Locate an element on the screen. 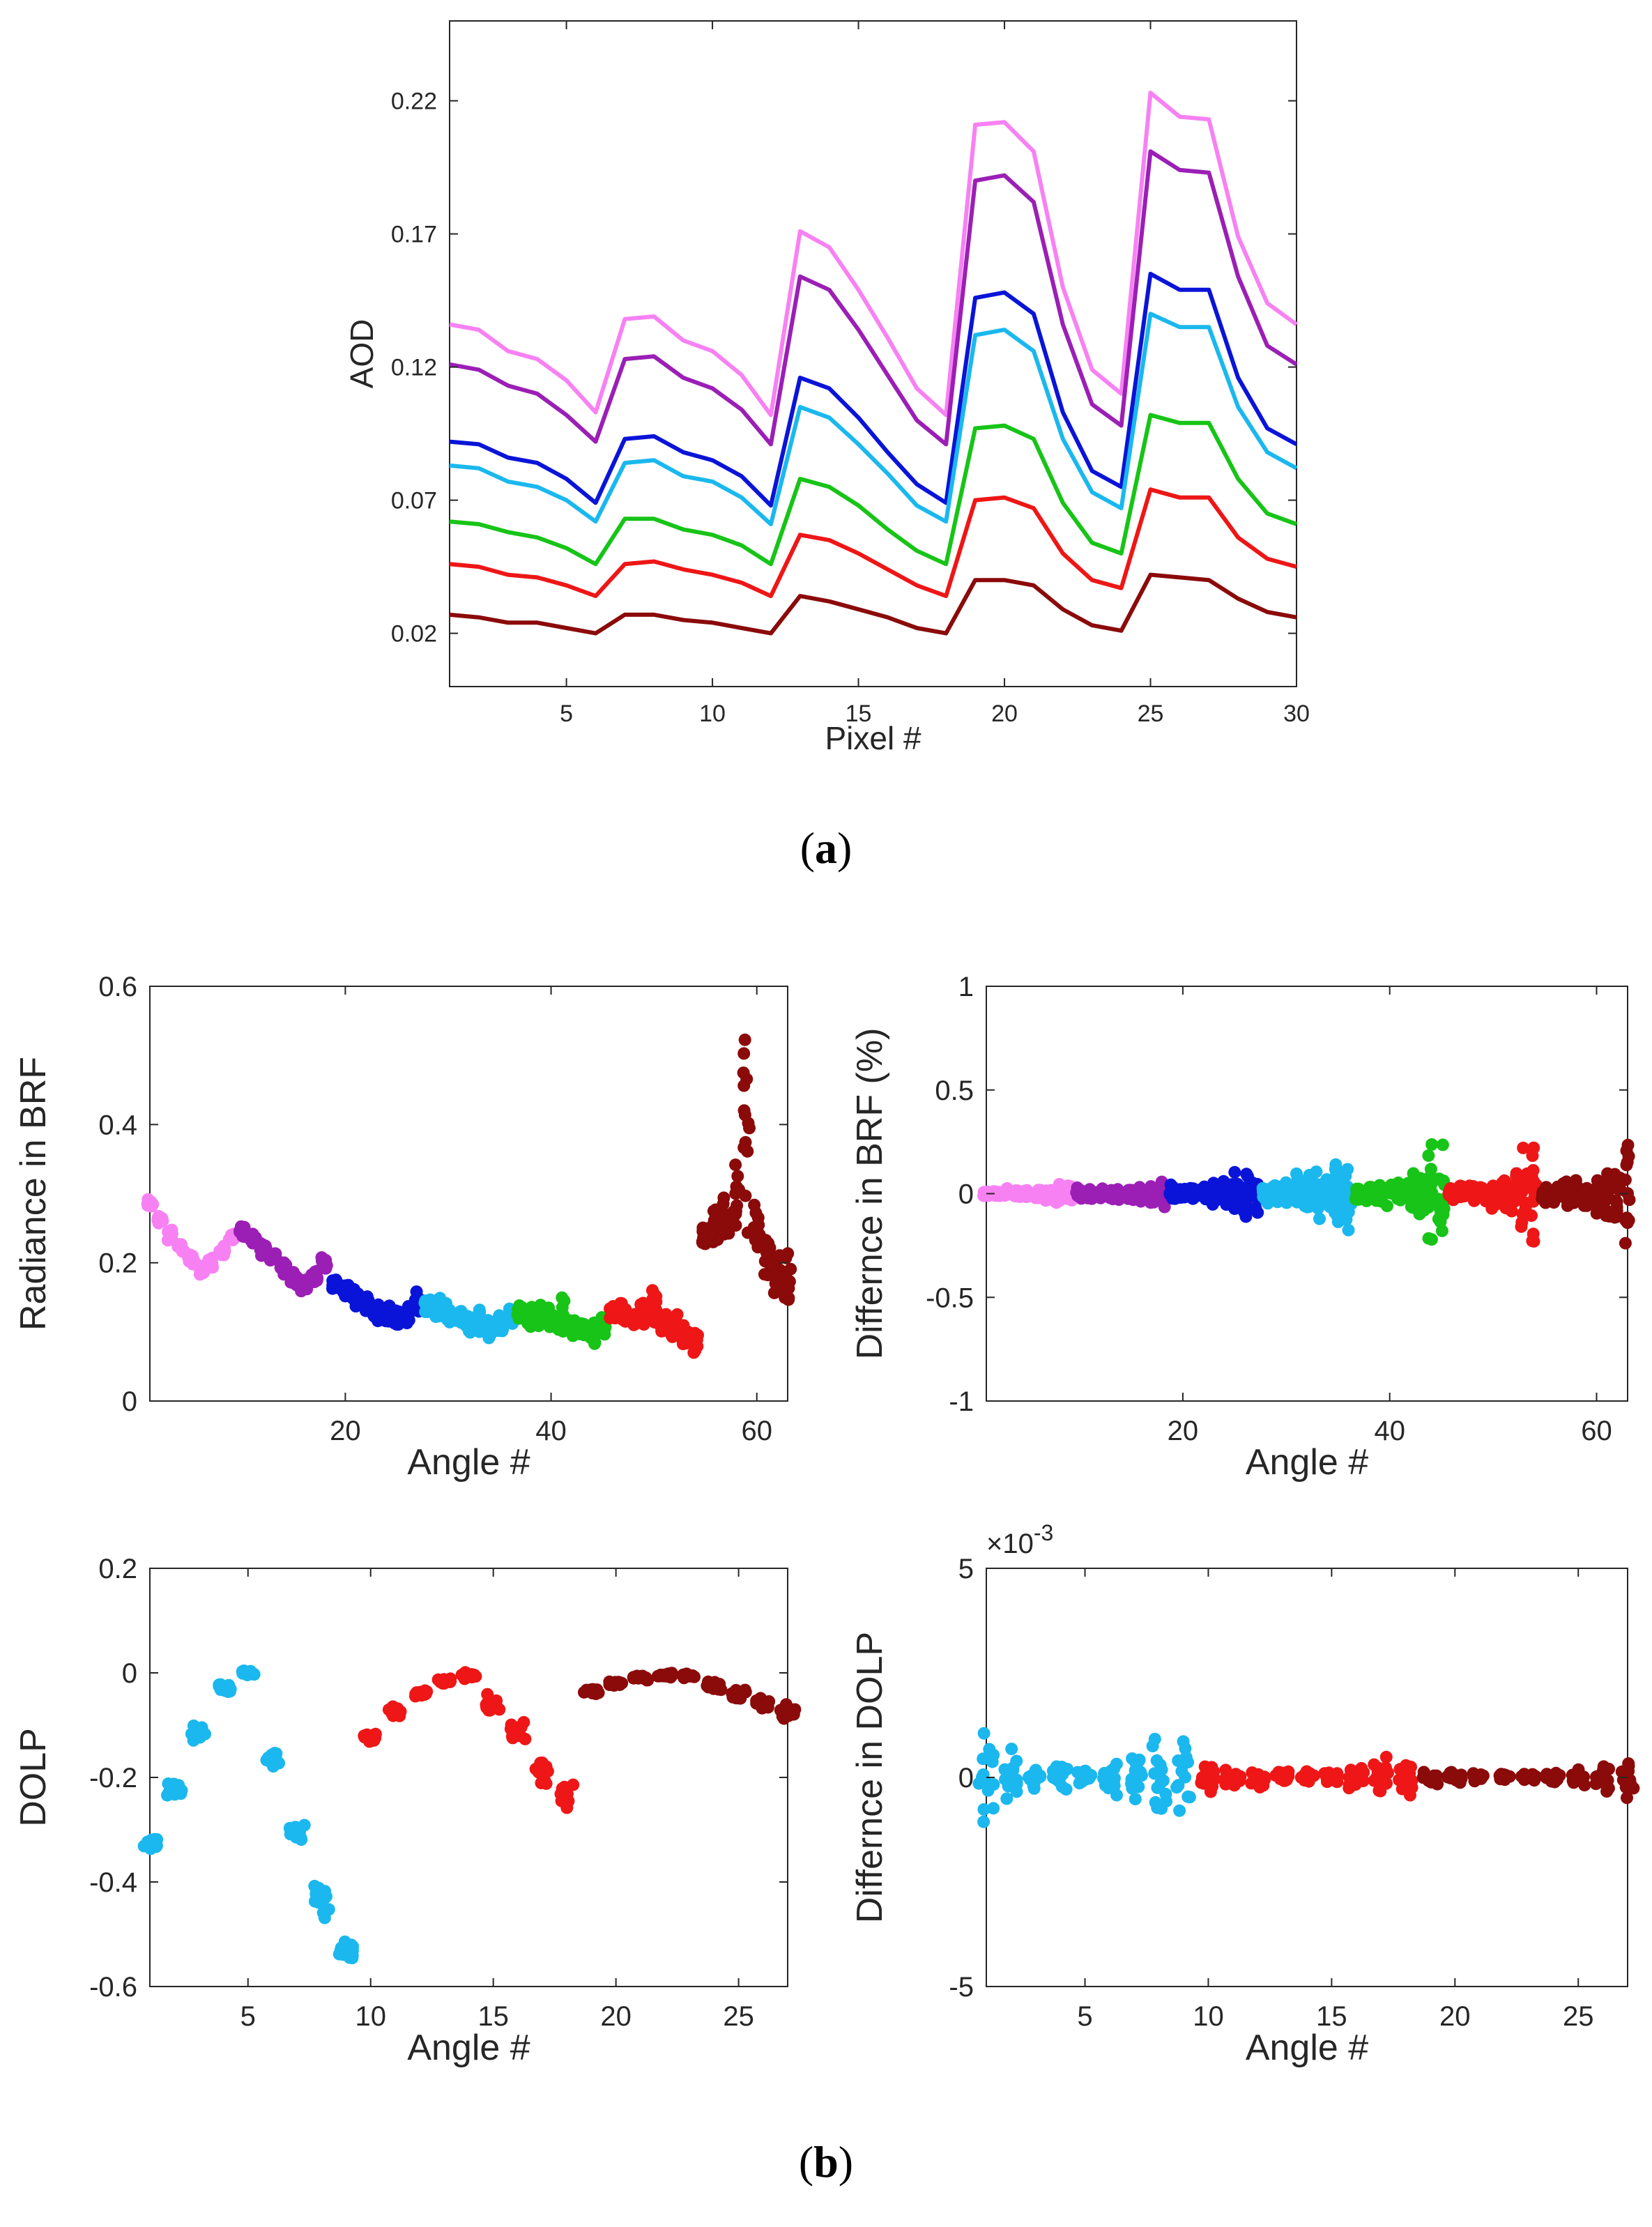  series-line-blue is located at coordinates (873, 389).